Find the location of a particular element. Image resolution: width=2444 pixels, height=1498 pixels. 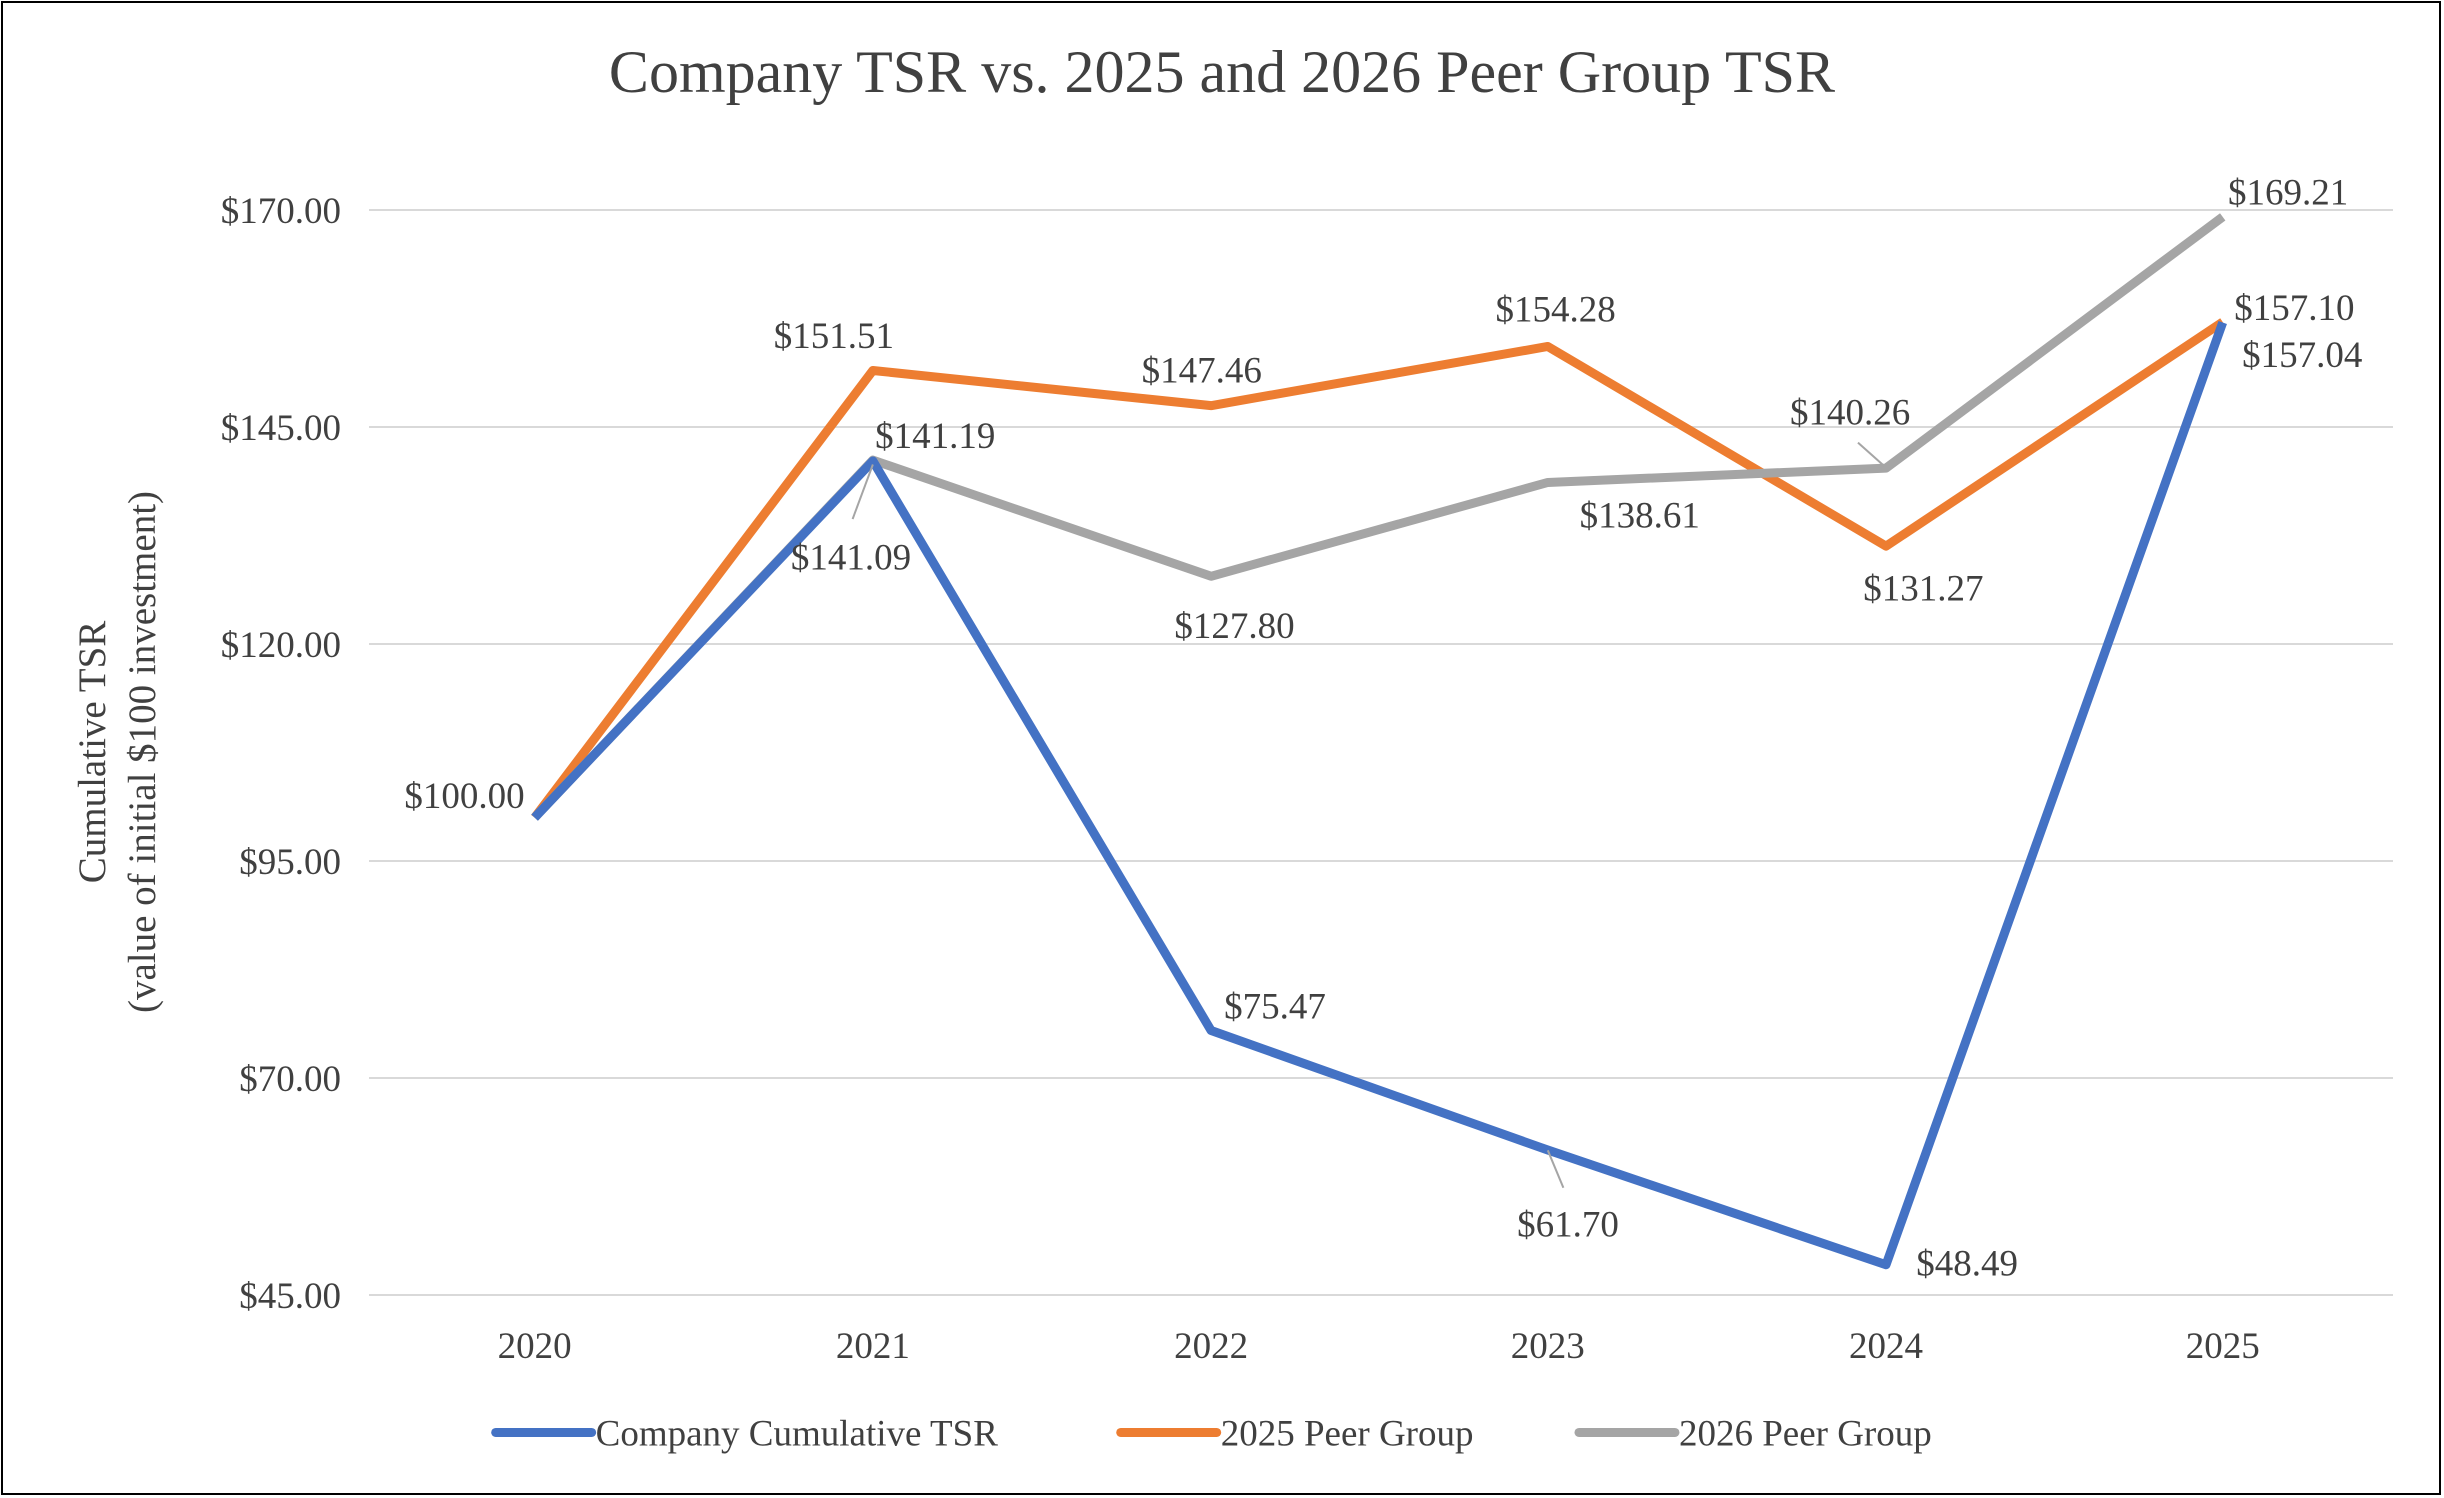

data-label: $147.46 is located at coordinates (1202, 370).